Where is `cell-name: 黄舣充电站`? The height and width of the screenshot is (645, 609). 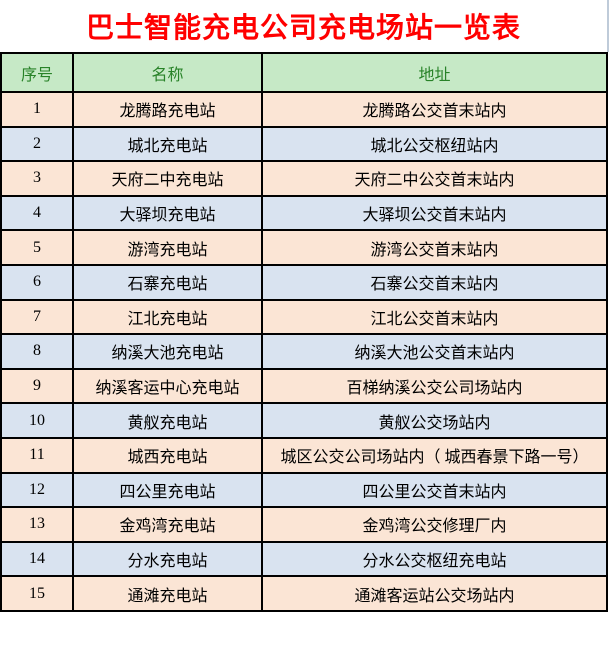 cell-name: 黄舣充电站 is located at coordinates (167, 420).